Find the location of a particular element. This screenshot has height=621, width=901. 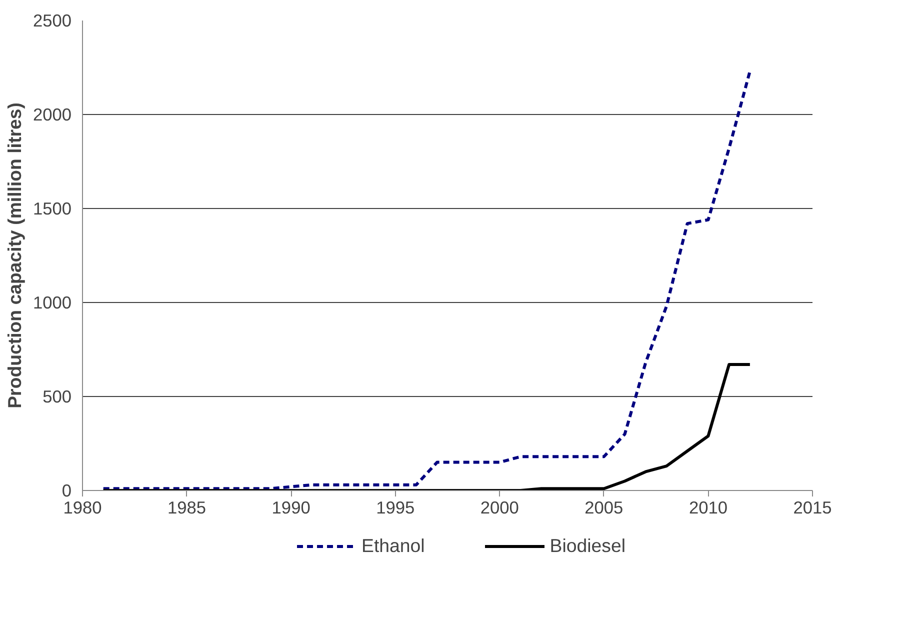

x-tick-label: 2015 is located at coordinates (812, 508).